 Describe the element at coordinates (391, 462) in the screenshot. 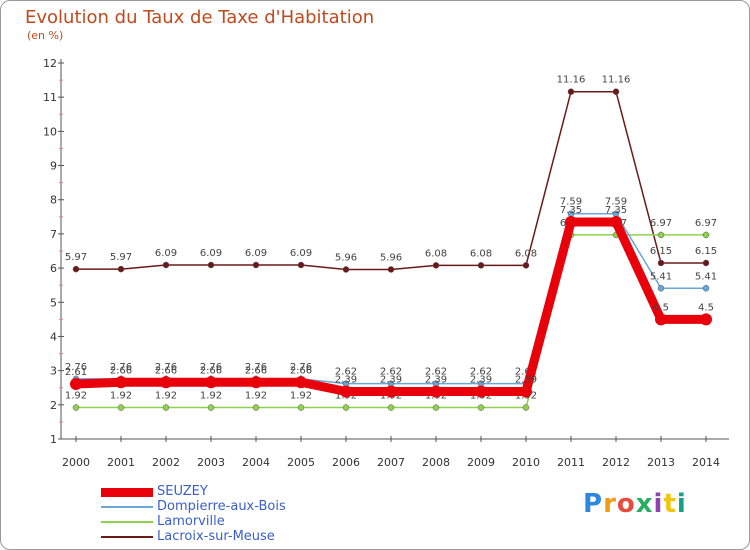

I see `x-tick-label: 2007` at that location.